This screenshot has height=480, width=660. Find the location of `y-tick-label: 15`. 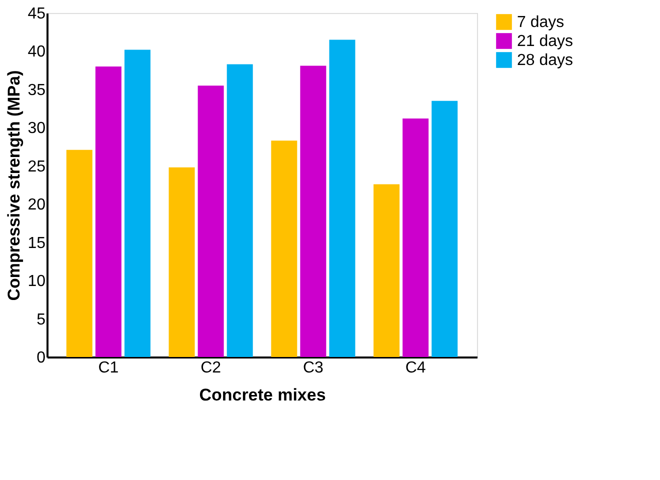

y-tick-label: 15 is located at coordinates (37, 243).